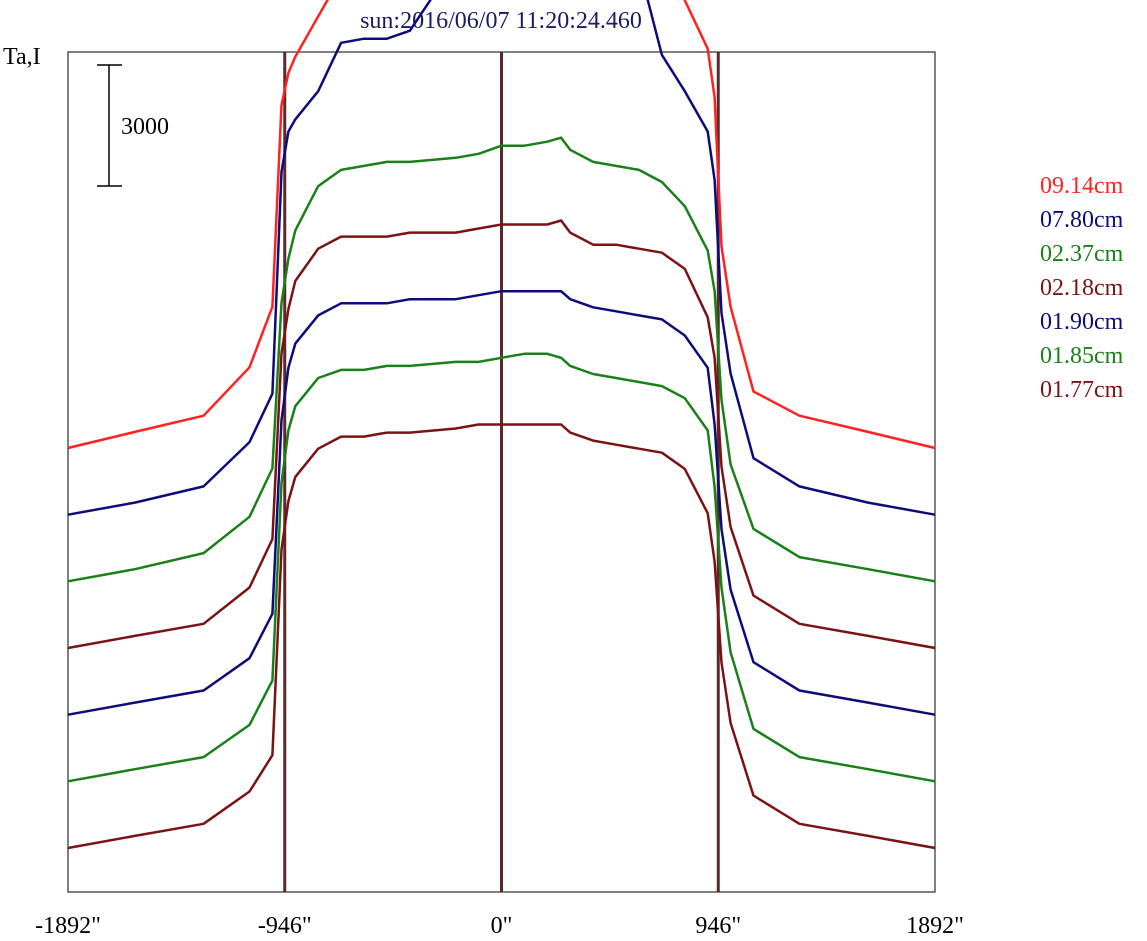 This screenshot has height=941, width=1147. What do you see at coordinates (935, 926) in the screenshot?
I see `x-tick-label-4: 1892"` at bounding box center [935, 926].